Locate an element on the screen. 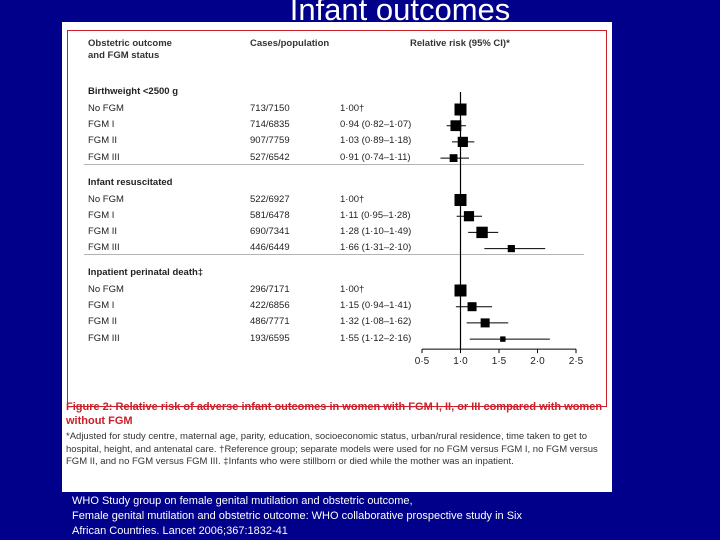 The image size is (720, 540). col-header-outcome-line1: Obstetric outcome is located at coordinates (130, 43).